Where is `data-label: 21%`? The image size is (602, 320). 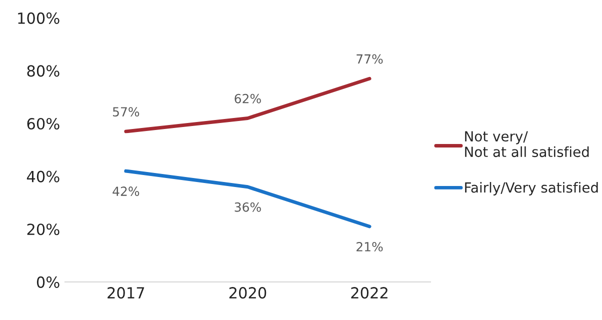
data-label: 21% is located at coordinates (369, 247).